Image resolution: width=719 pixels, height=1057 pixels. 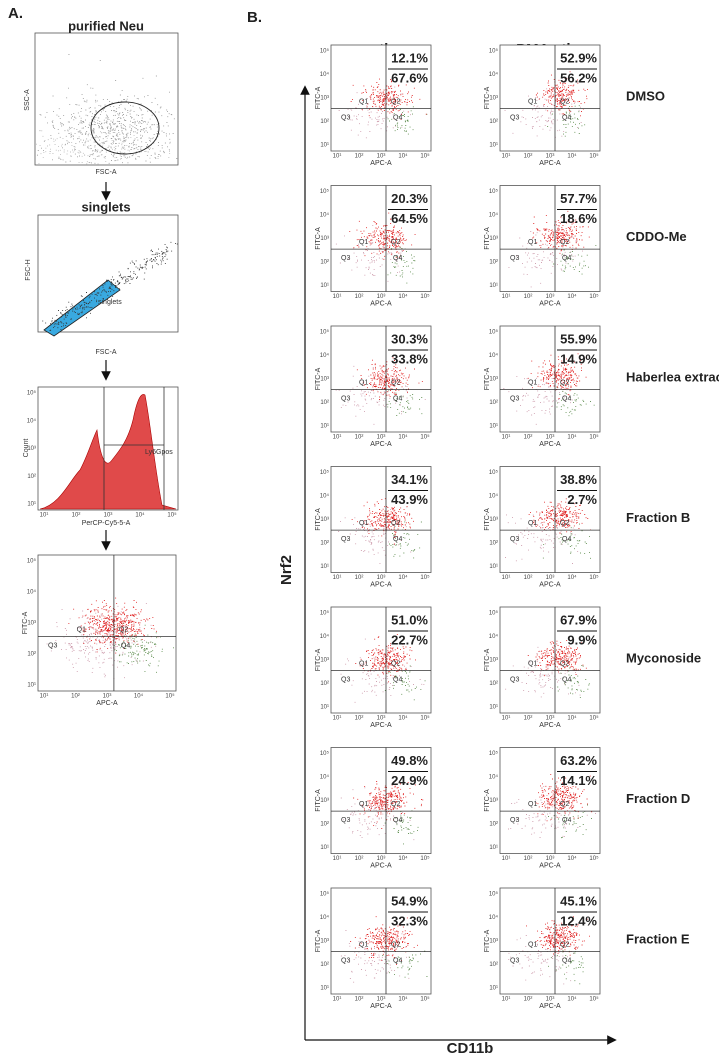 What do you see at coordinates (578, 218) in the screenshot?
I see `percentage: 18.6%` at bounding box center [578, 218].